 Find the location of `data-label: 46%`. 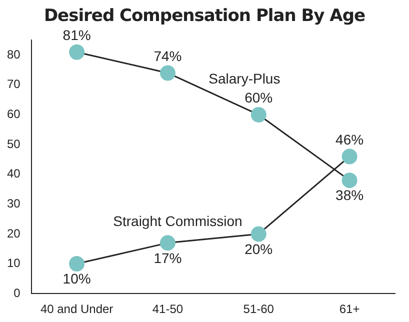

data-label: 46% is located at coordinates (350, 139).